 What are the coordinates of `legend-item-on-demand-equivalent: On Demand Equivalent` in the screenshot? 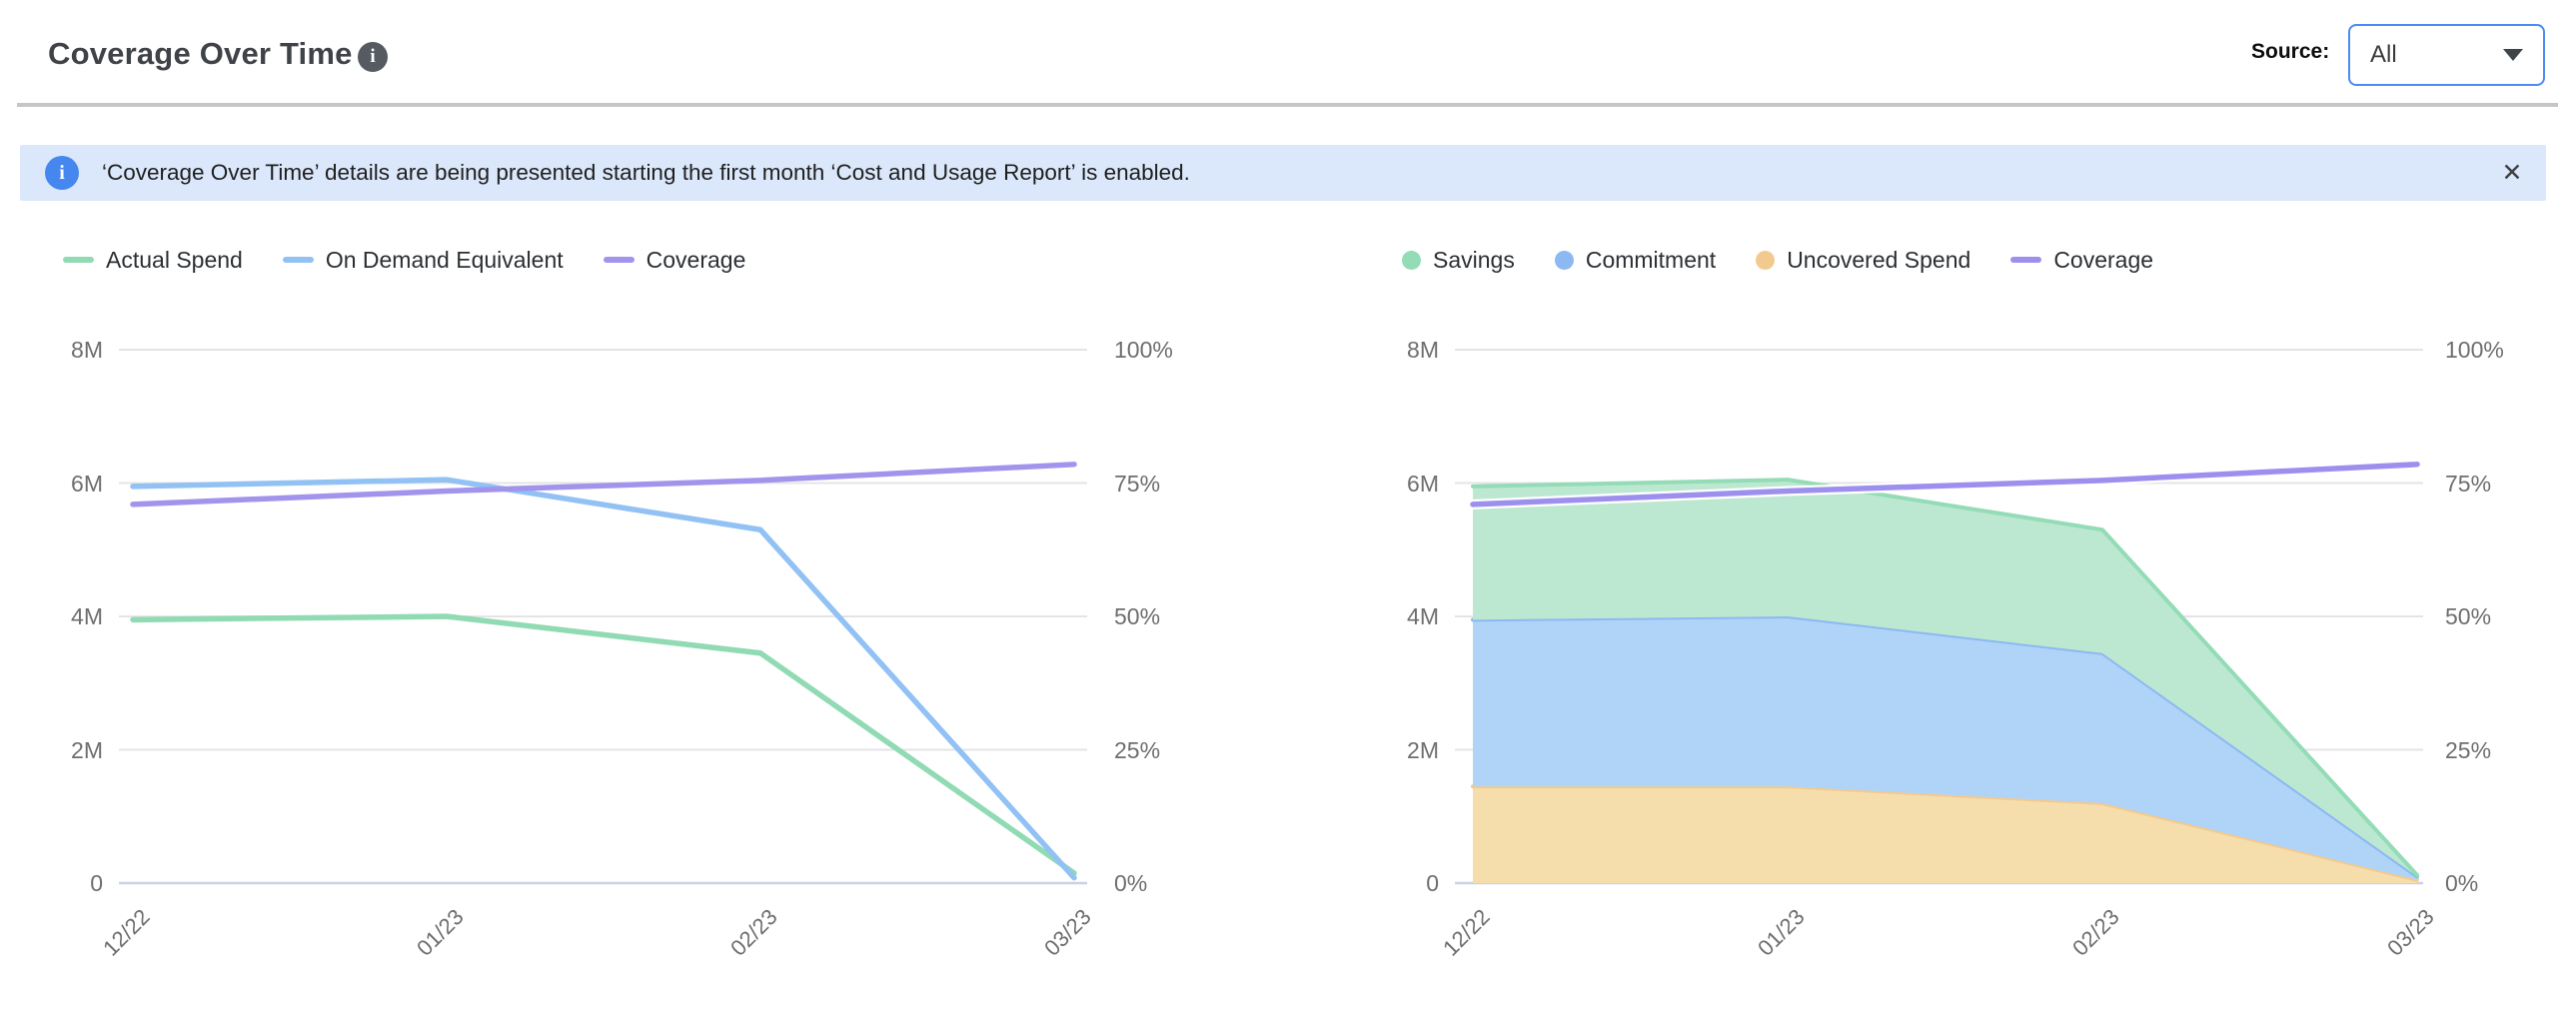 It's located at (423, 260).